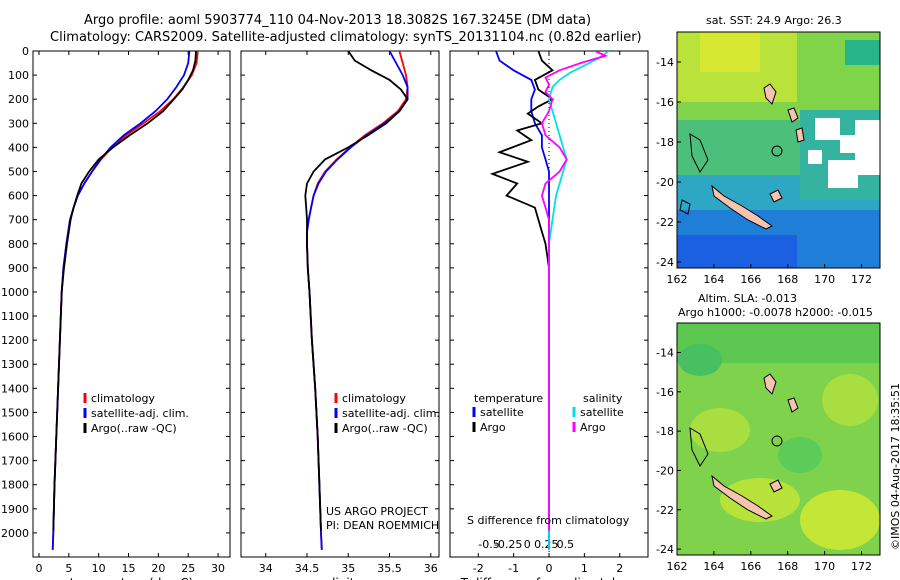 Image resolution: width=900 pixels, height=580 pixels. What do you see at coordinates (68, 568) in the screenshot?
I see `x-tick-label: 5` at bounding box center [68, 568].